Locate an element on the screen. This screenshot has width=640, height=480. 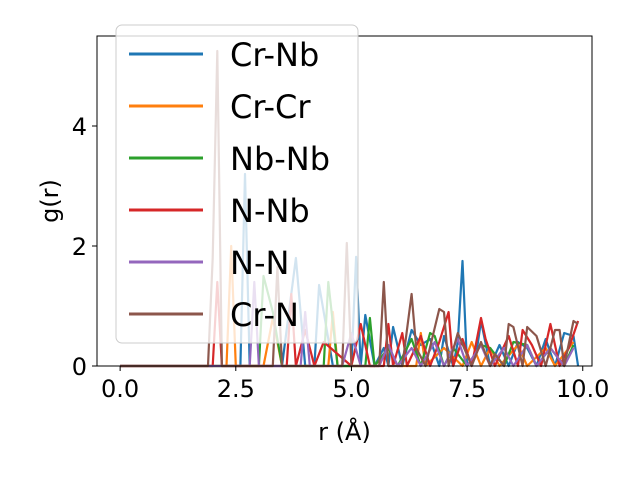
legend-label-2: Nb-Nb is located at coordinates (280, 159).